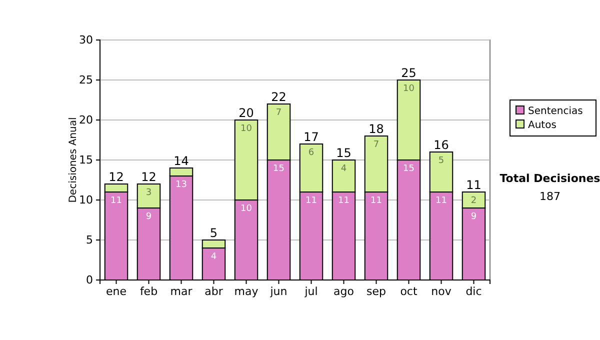 Image resolution: width=600 pixels, height=340 pixels. What do you see at coordinates (149, 291) in the screenshot?
I see `x-tick-label: feb` at bounding box center [149, 291].